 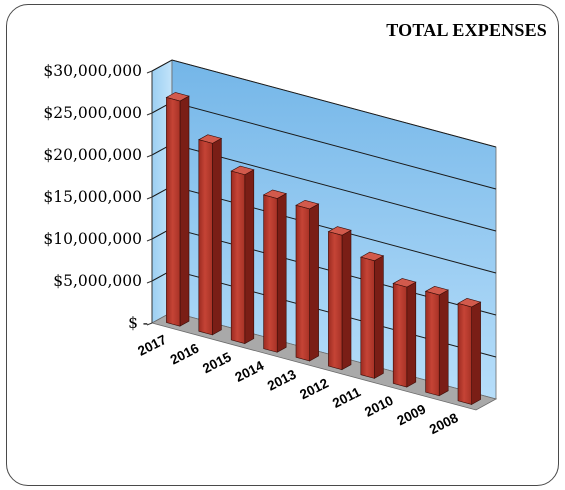 I want to click on y-tick-label-dash: -, so click(x=145, y=323).